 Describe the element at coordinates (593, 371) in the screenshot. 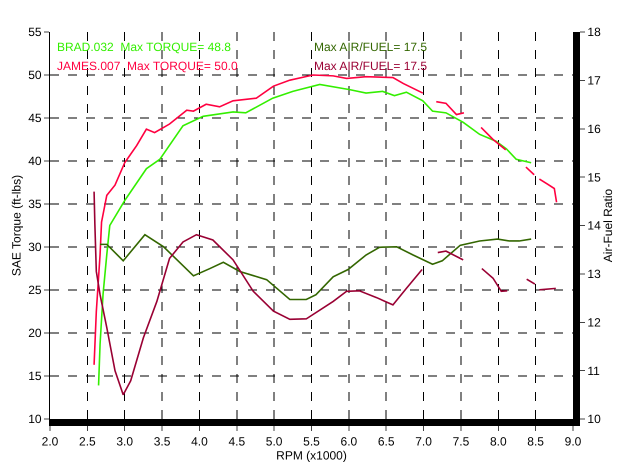

I see `y2-tick-label: 11` at that location.